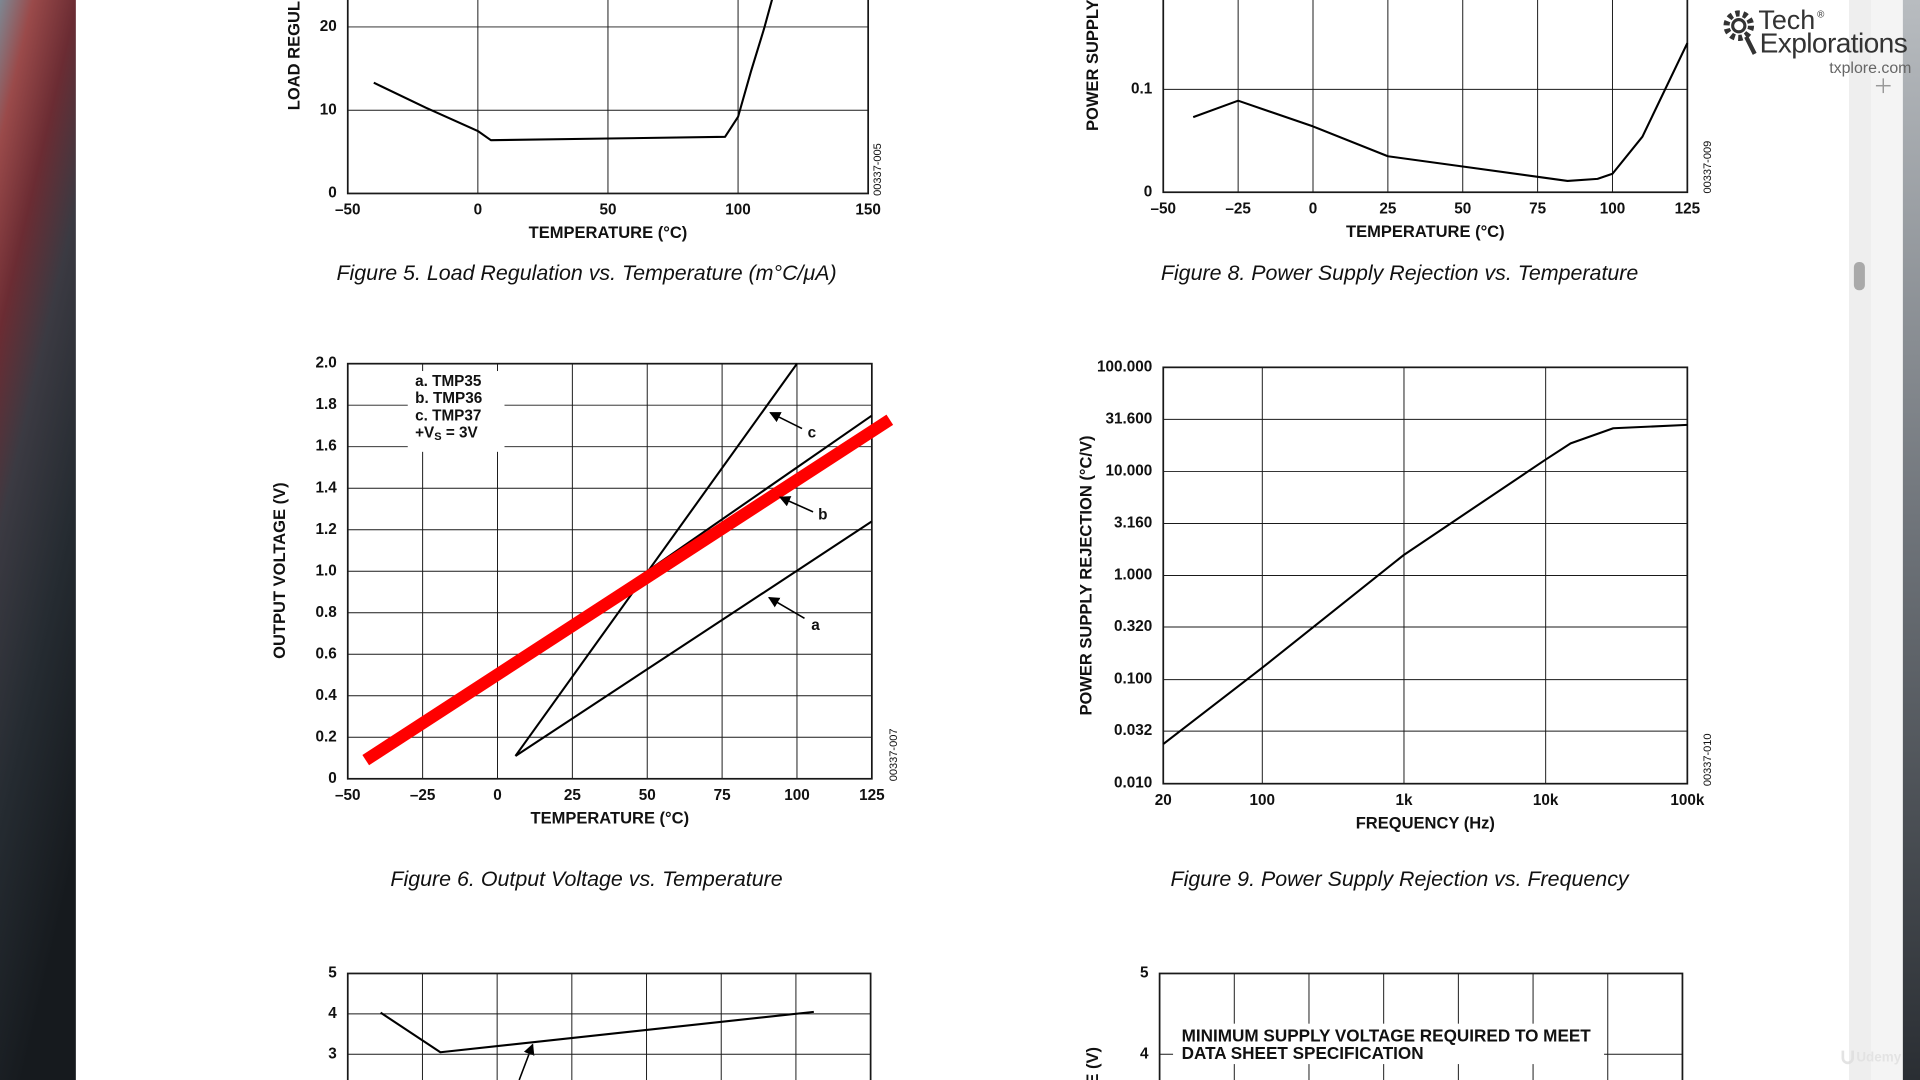 The width and height of the screenshot is (1920, 1080). Describe the element at coordinates (1086, 575) in the screenshot. I see `y-axis-label: POWER SUPPLY REJECTION (°C/V)` at that location.